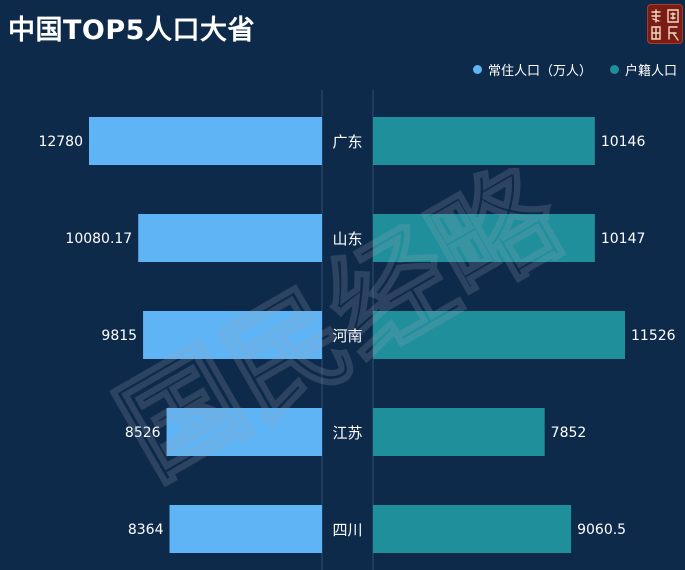 The height and width of the screenshot is (570, 685). I want to click on legend-item-resident: 常住人口（万人）, so click(532, 69).